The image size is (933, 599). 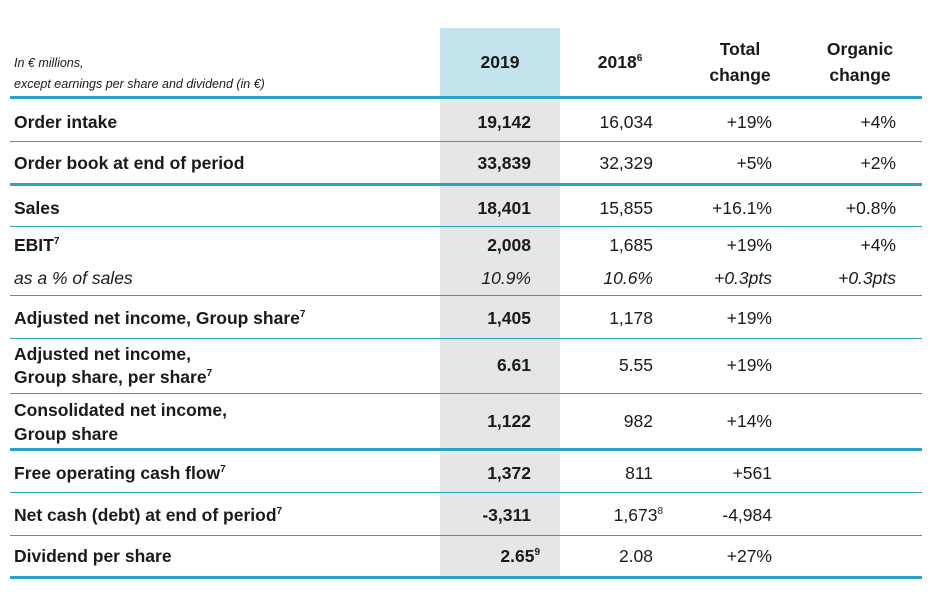 What do you see at coordinates (626, 208) in the screenshot?
I see `sales-2018: 15,855` at bounding box center [626, 208].